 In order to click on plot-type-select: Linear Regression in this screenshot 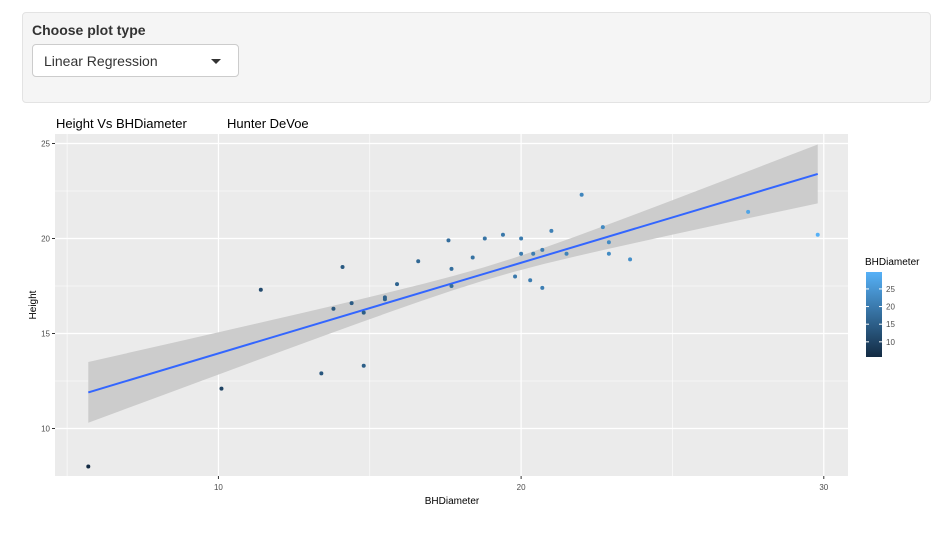, I will do `click(135, 60)`.